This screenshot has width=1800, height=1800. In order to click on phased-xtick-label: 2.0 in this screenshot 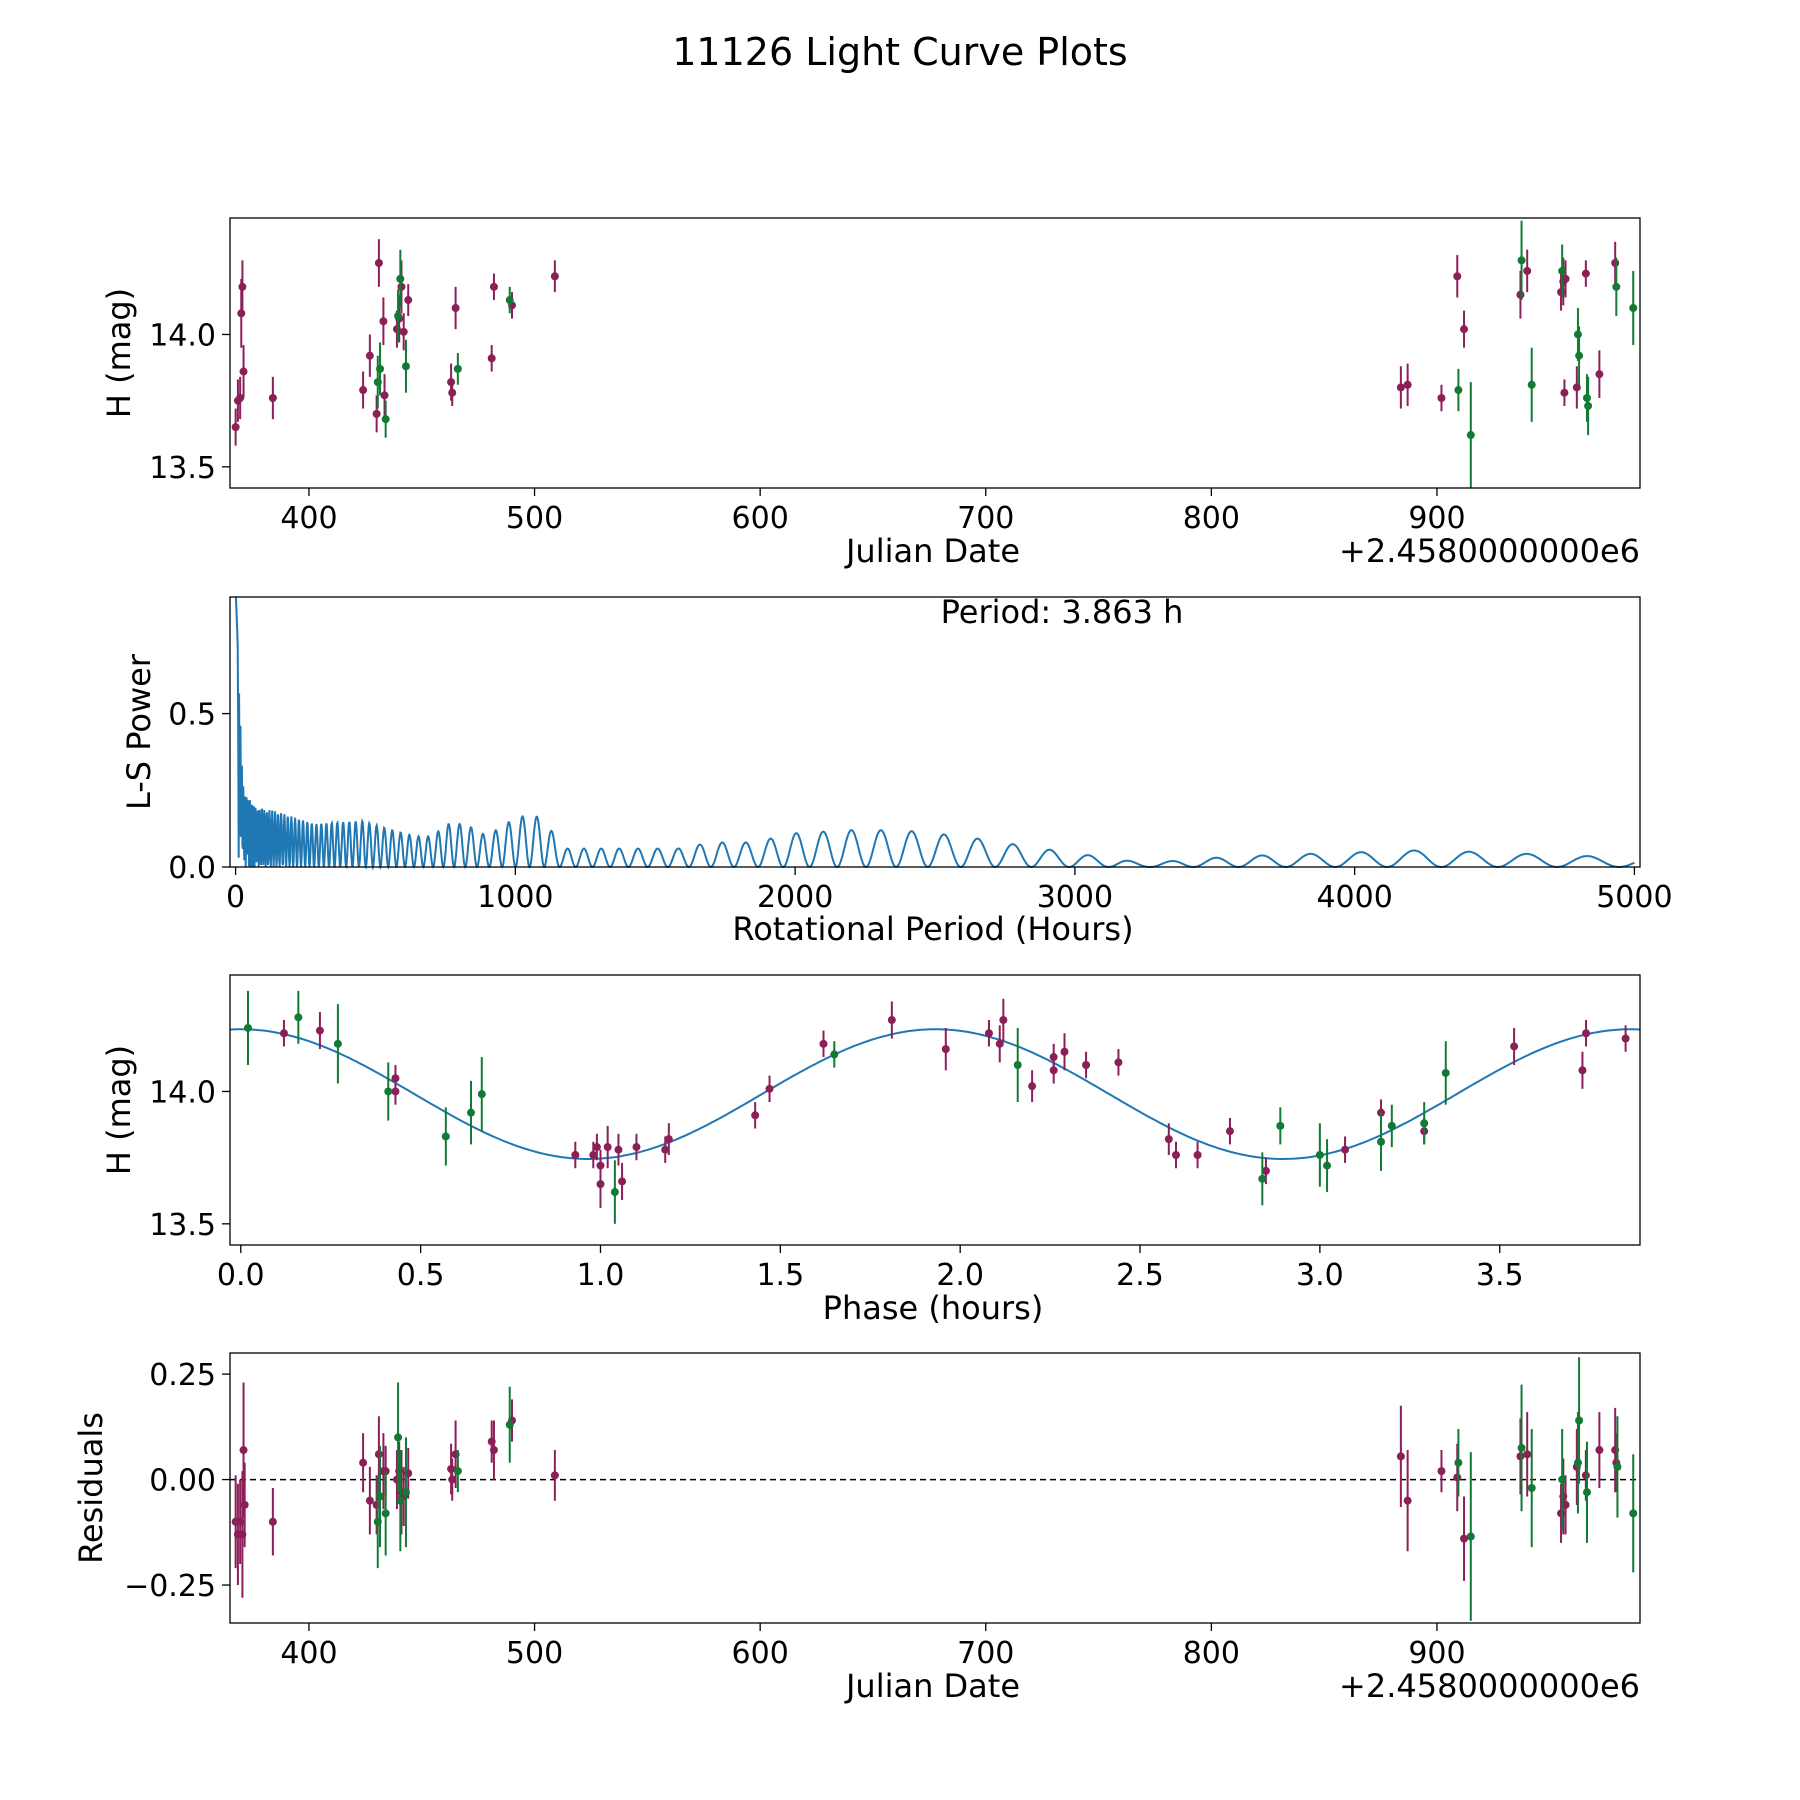, I will do `click(960, 1275)`.